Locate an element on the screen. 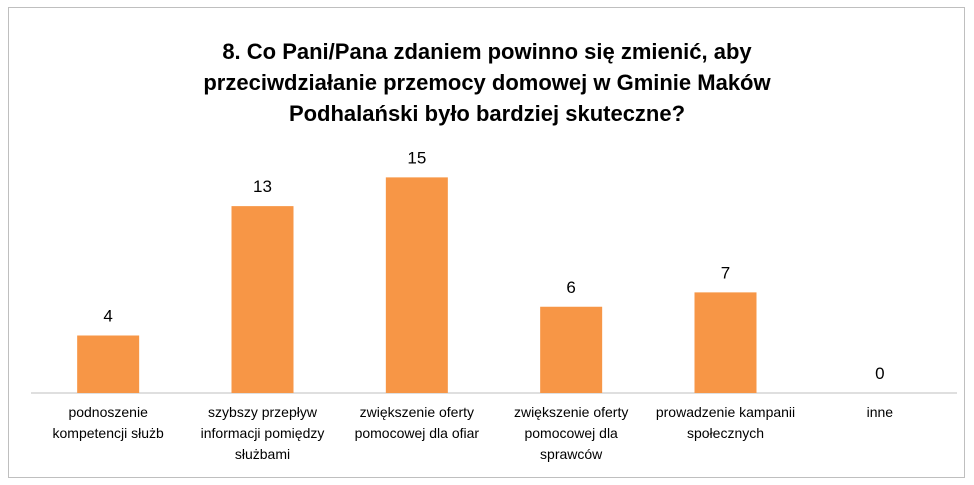 This screenshot has width=974, height=485. value-label: 7 is located at coordinates (725, 272).